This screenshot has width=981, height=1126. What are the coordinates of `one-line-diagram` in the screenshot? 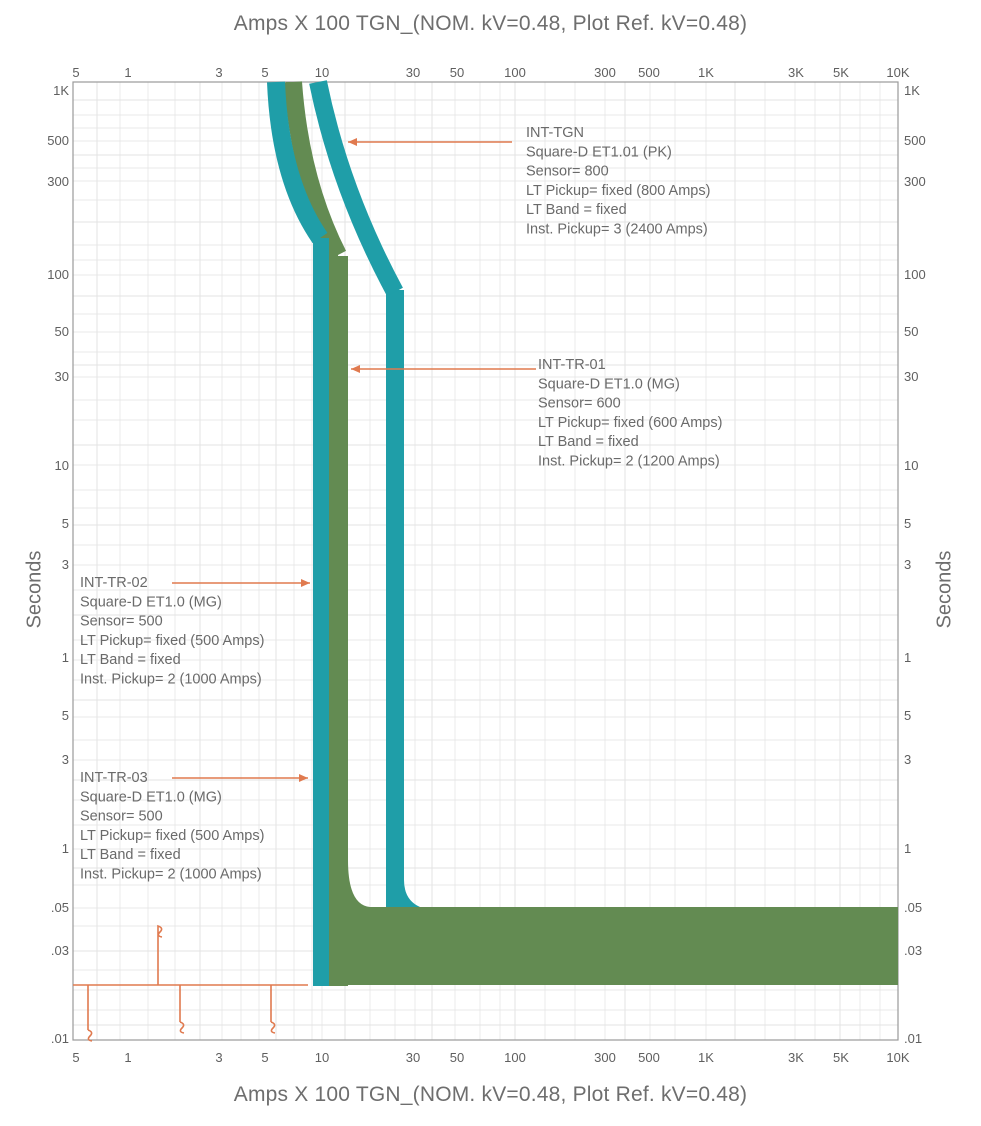 It's located at (190, 983).